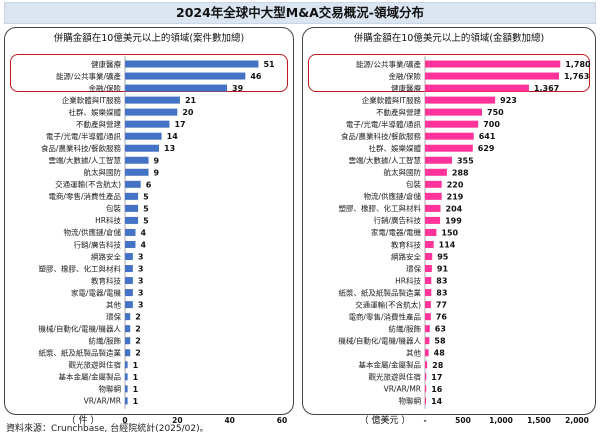 The width and height of the screenshot is (600, 437). Describe the element at coordinates (443, 256) in the screenshot. I see `data-label: 95` at that location.